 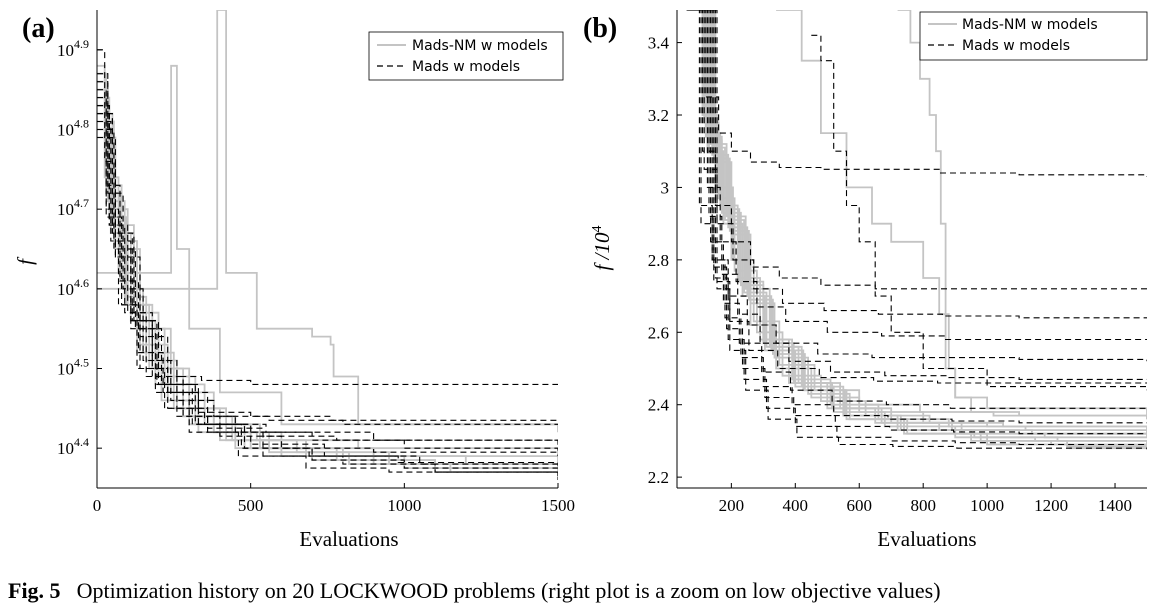 What do you see at coordinates (97, 505) in the screenshot?
I see `panel-a-xtick-label: 0` at bounding box center [97, 505].